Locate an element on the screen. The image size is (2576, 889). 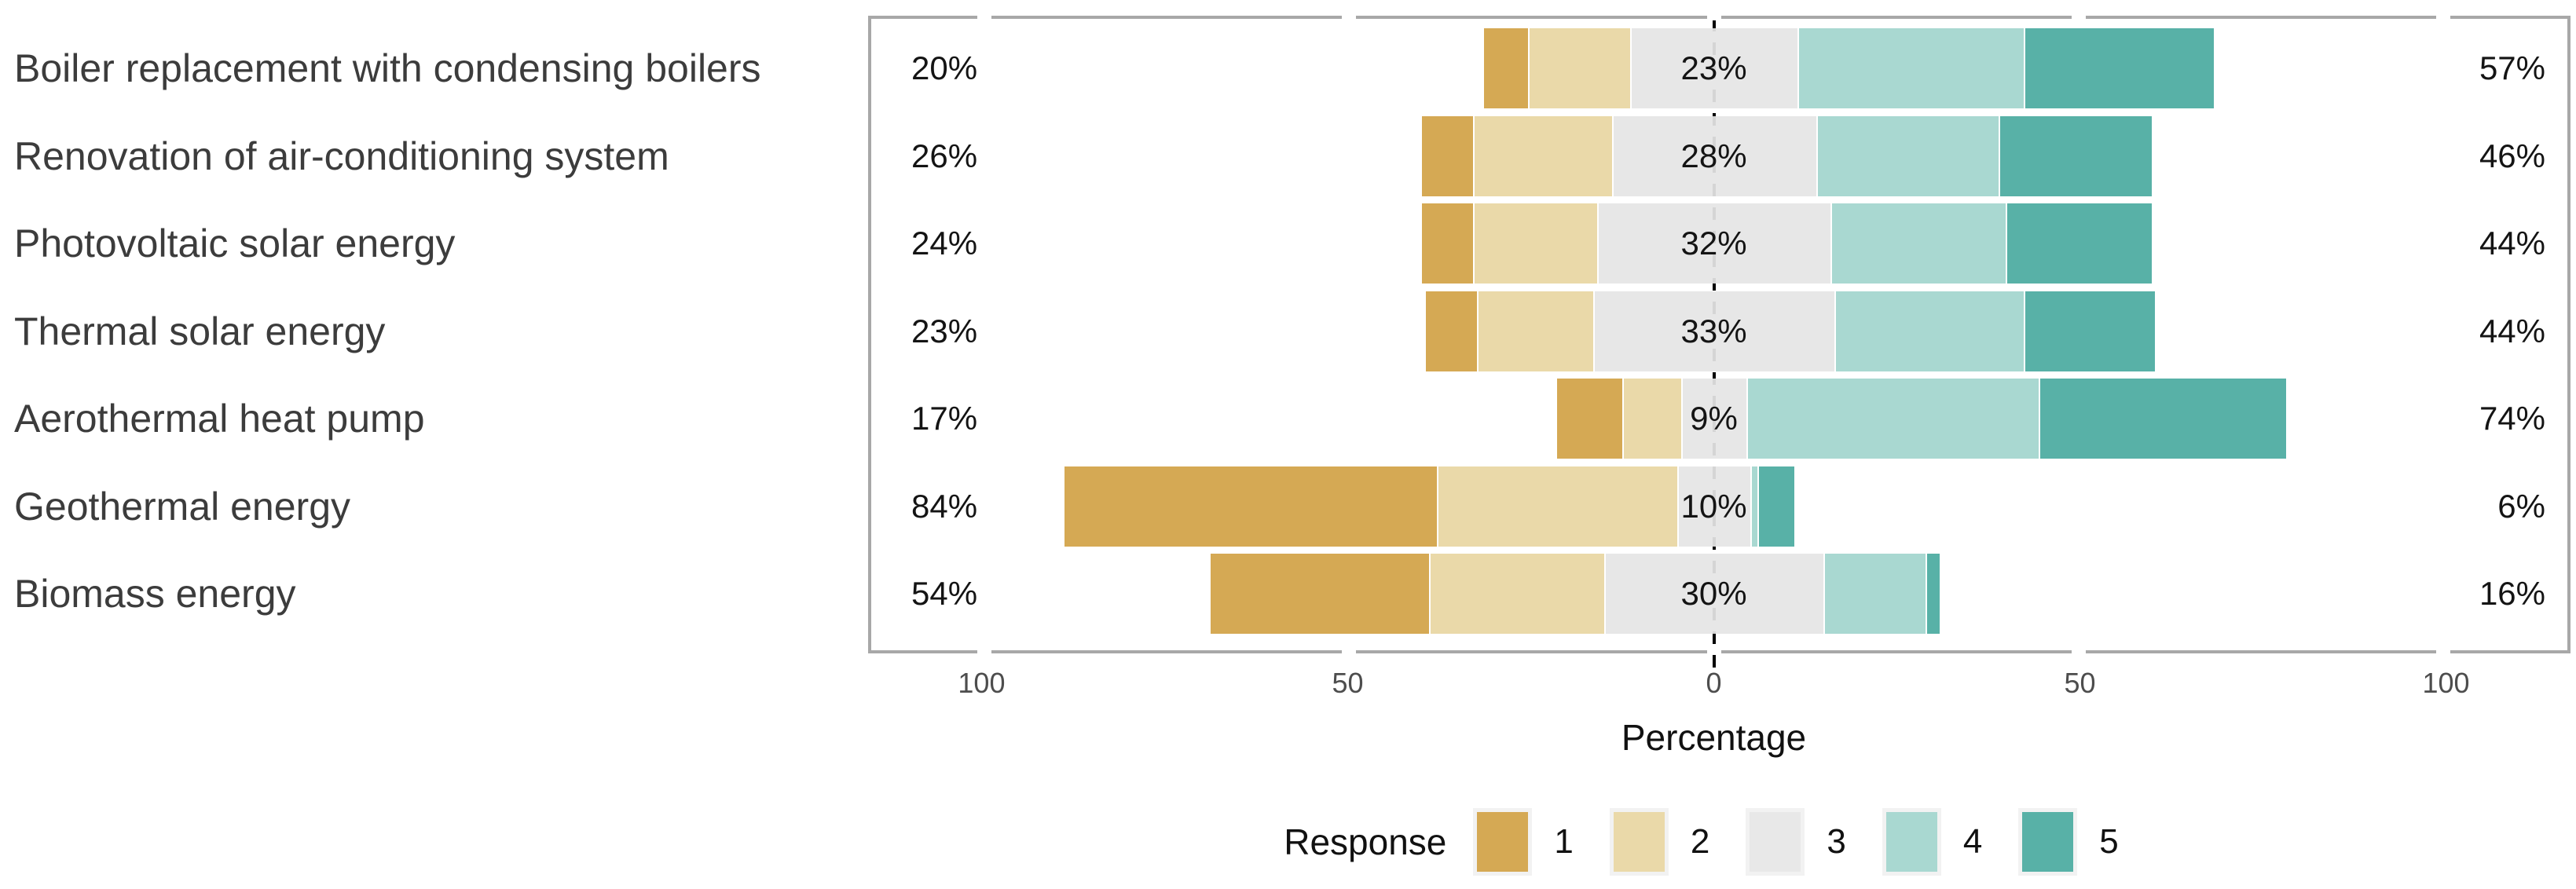
center-total-label: 9% is located at coordinates (1714, 419).